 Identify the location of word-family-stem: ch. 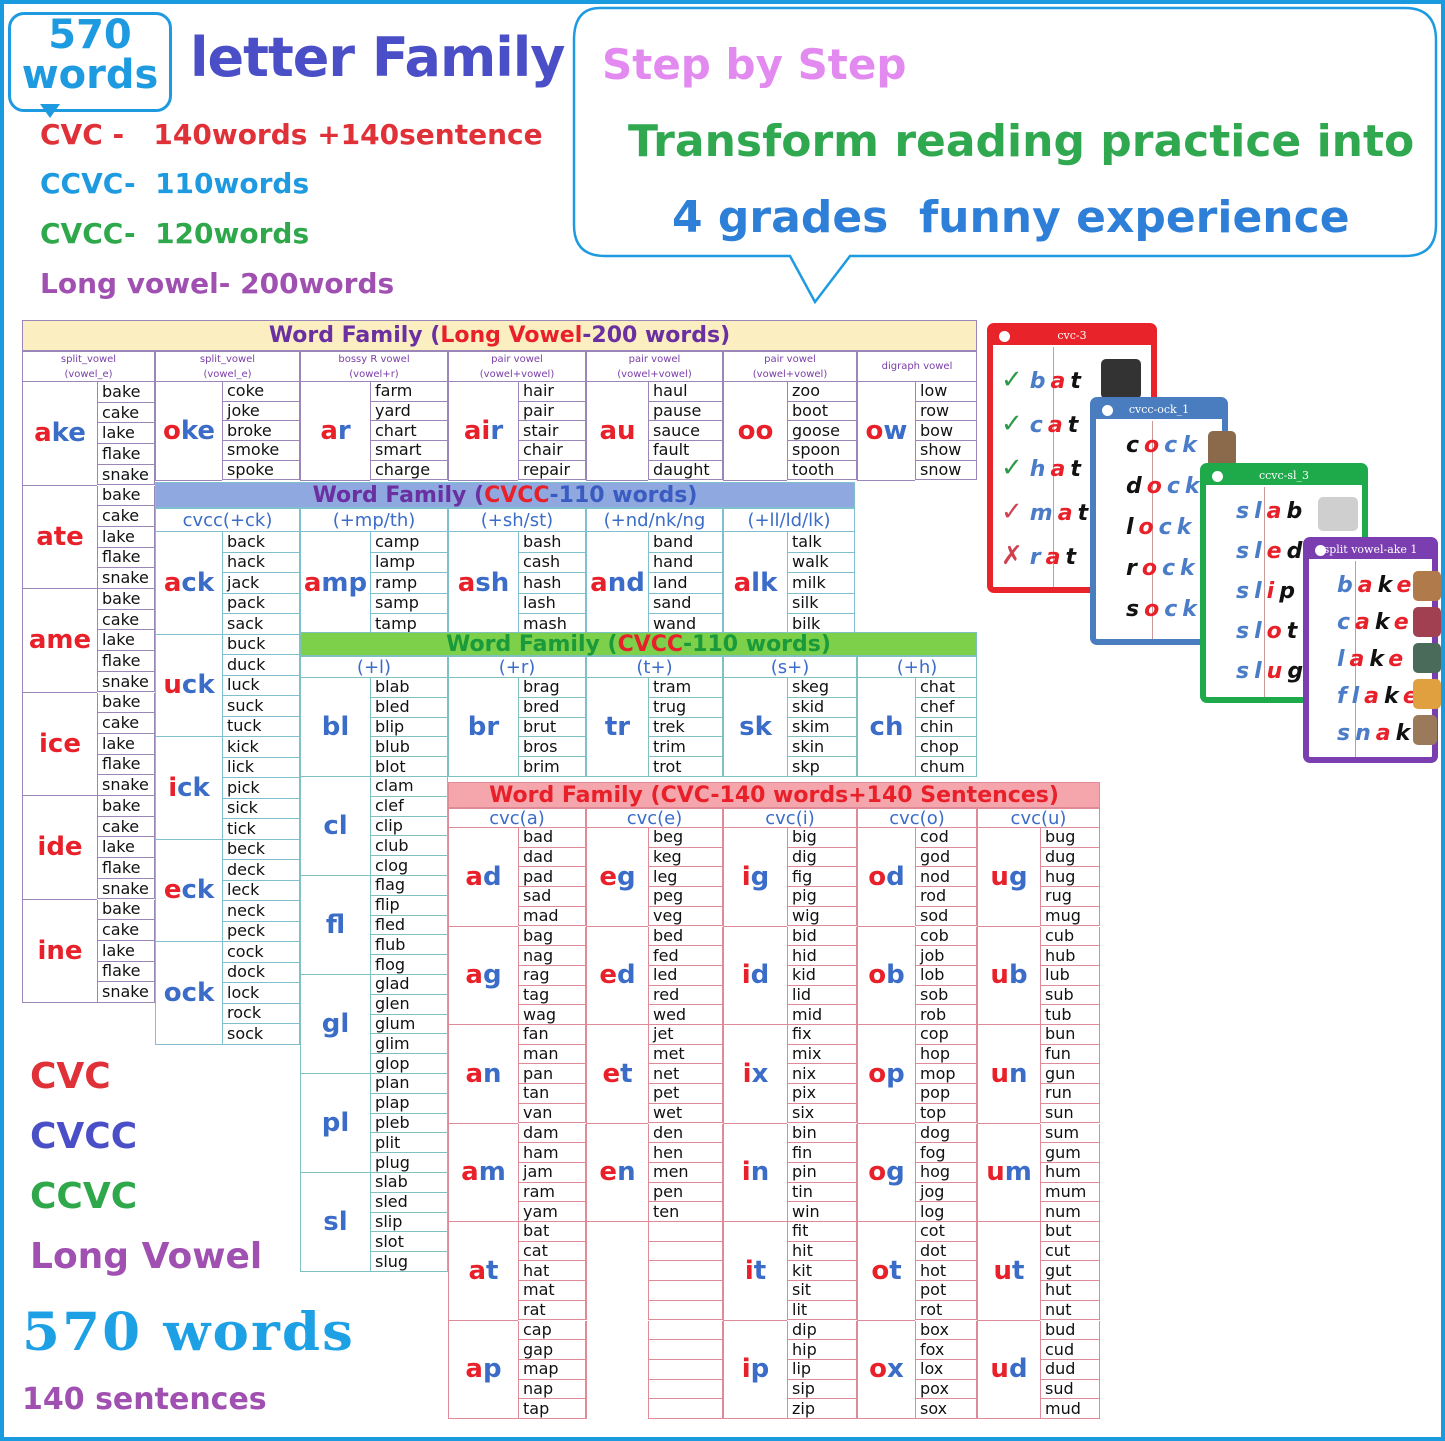
(886, 727).